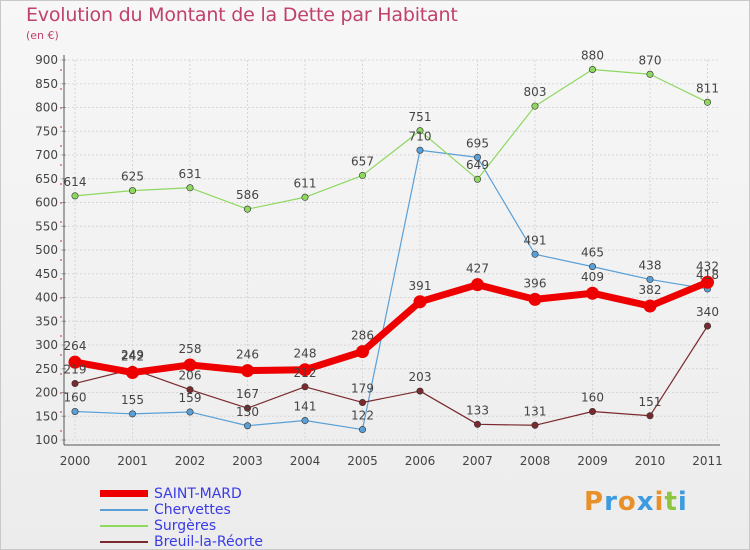  Describe the element at coordinates (420, 377) in the screenshot. I see `data-label: 203` at that location.